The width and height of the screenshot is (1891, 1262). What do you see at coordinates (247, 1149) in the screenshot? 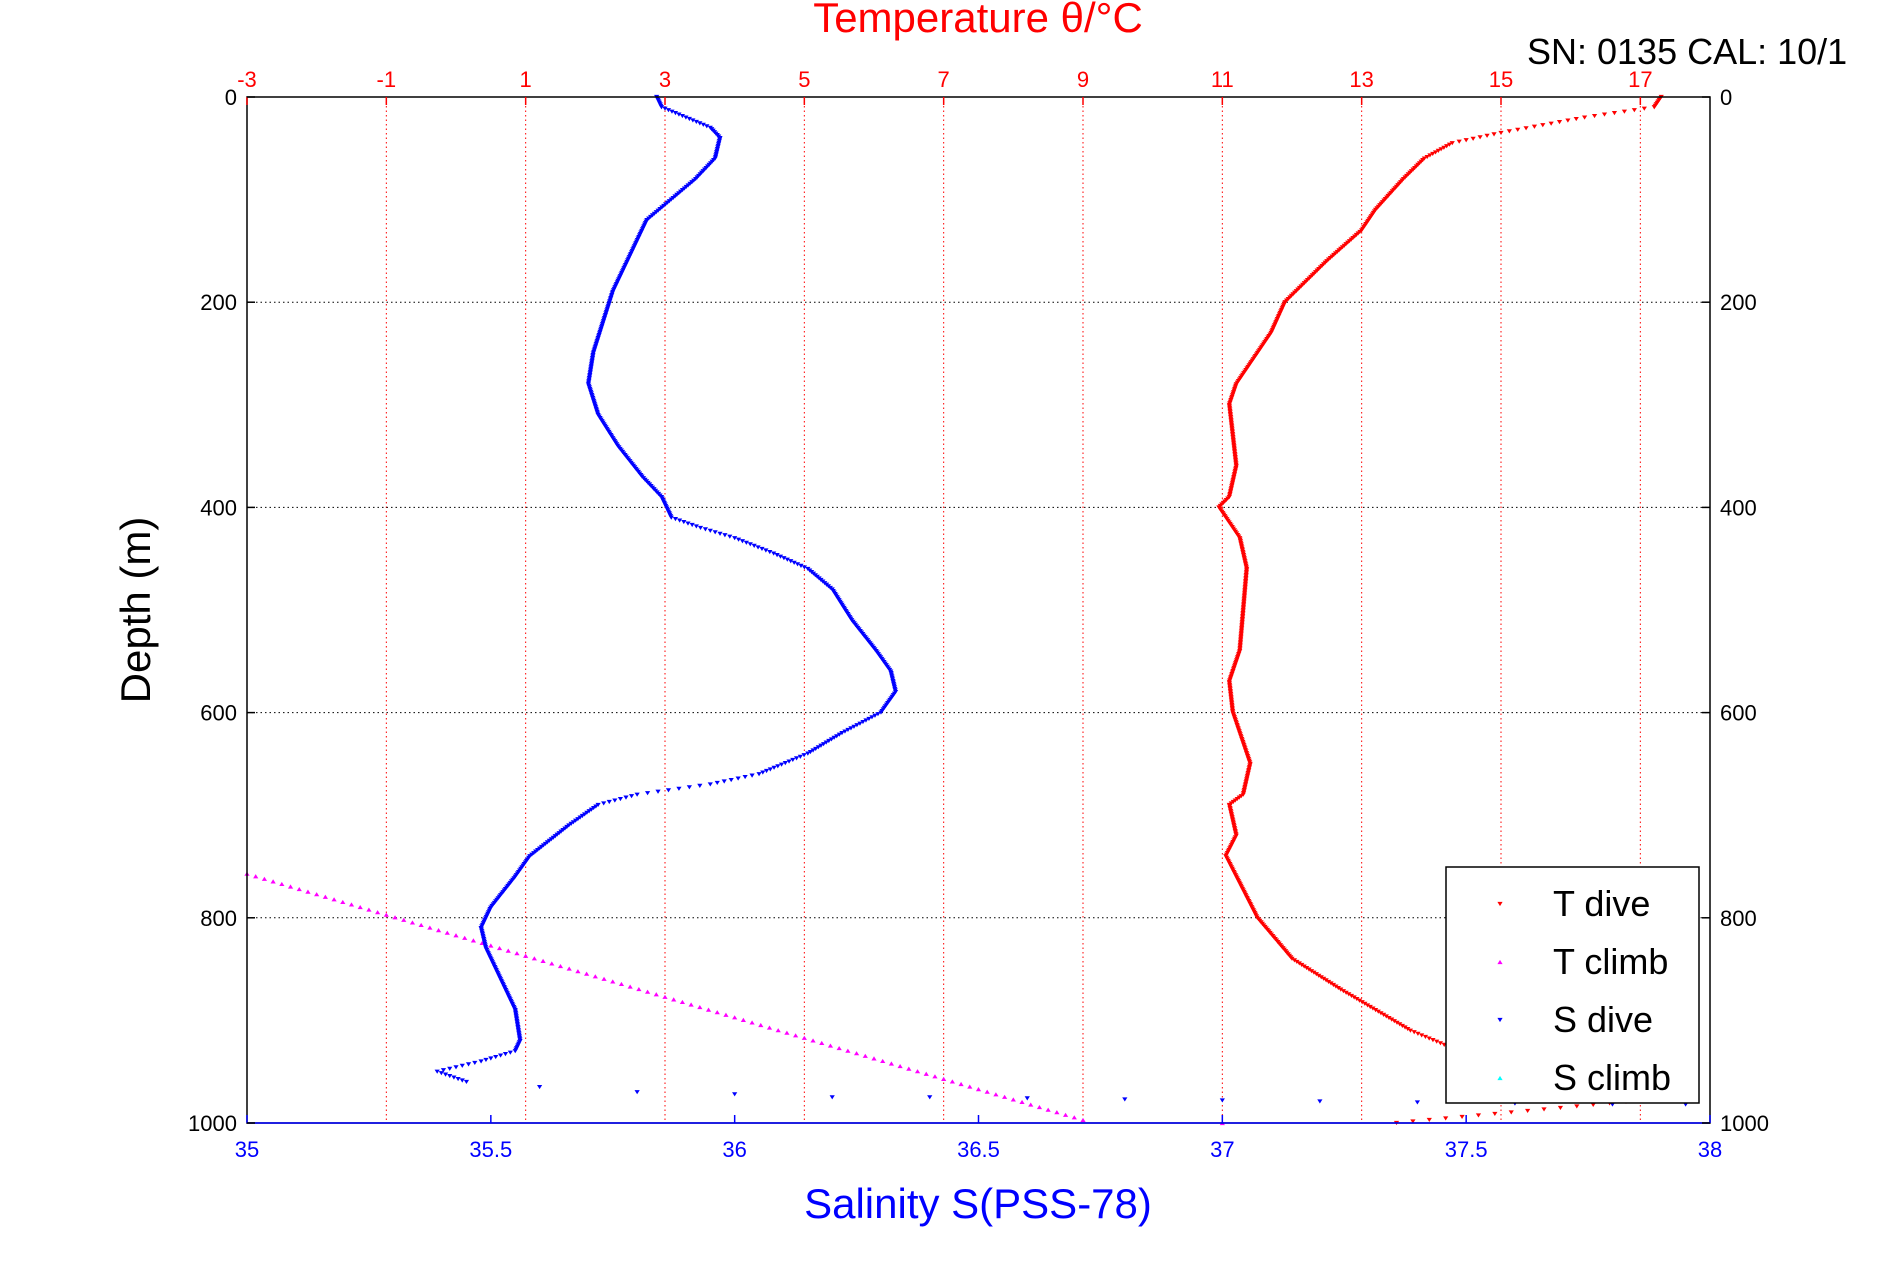
I see `tick-label-salinity: 35` at bounding box center [247, 1149].